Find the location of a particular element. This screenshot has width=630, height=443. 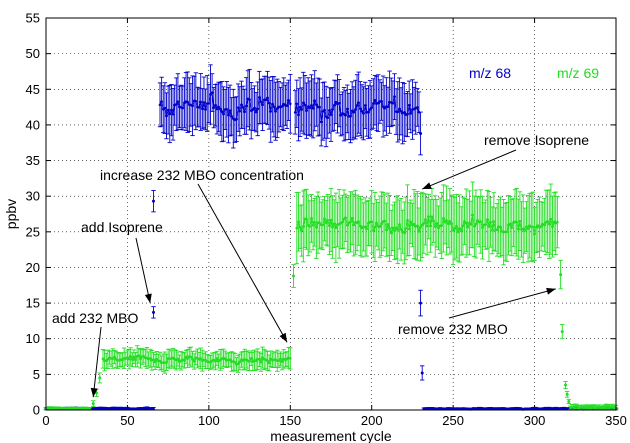

y-tick-label: 45 is located at coordinates (33, 89).